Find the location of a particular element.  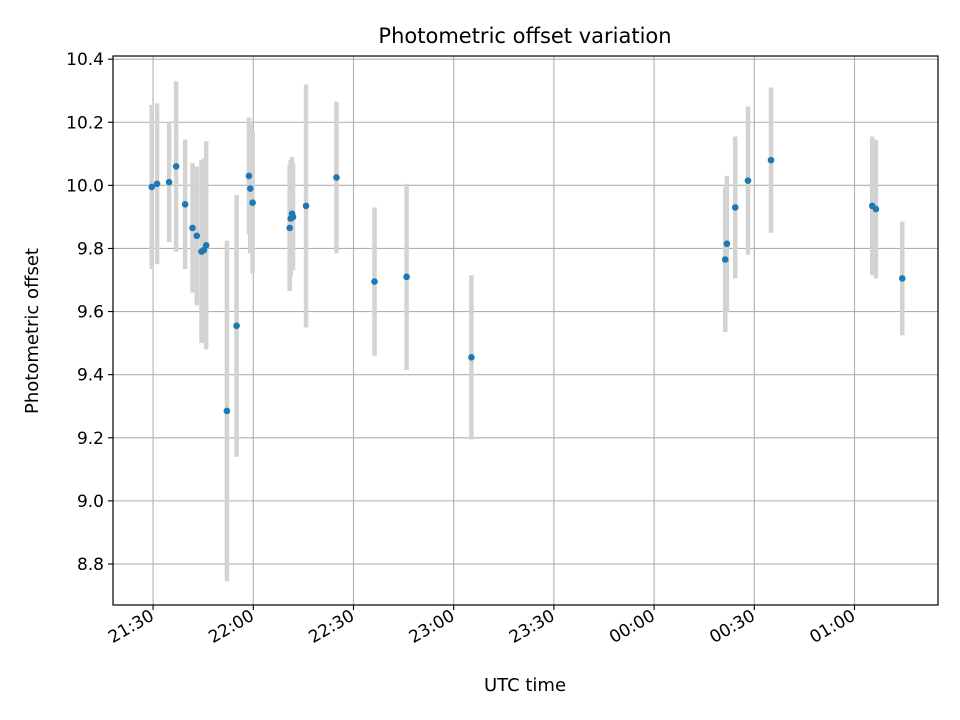

y-tick-label: 8.8 is located at coordinates (90, 565).